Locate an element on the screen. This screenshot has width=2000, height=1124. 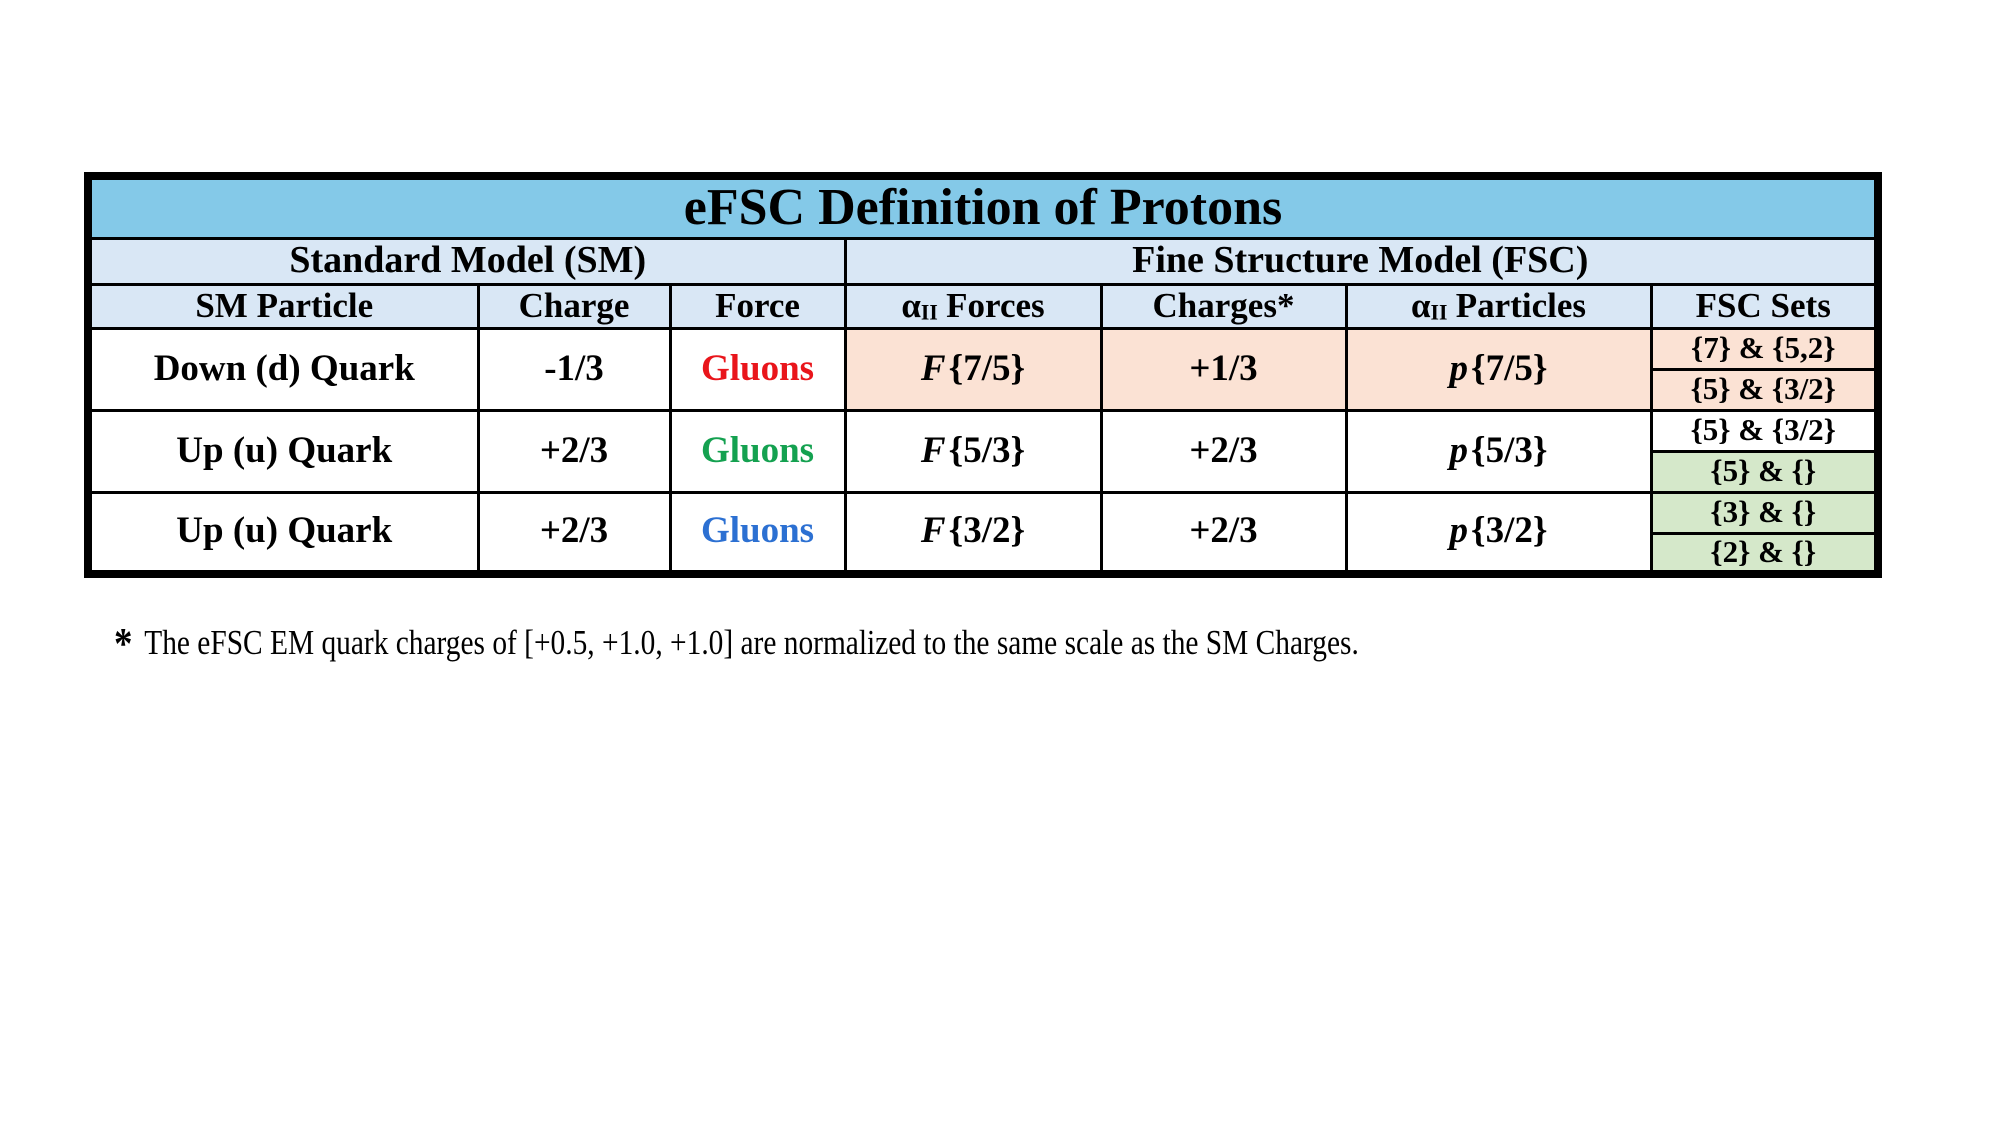
force-value: {3/2} is located at coordinates (987, 531).